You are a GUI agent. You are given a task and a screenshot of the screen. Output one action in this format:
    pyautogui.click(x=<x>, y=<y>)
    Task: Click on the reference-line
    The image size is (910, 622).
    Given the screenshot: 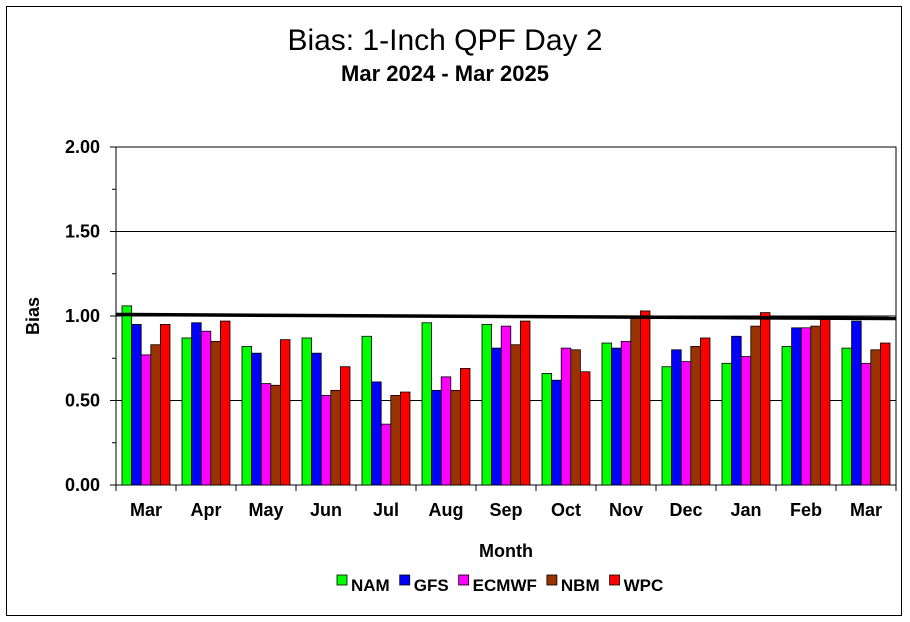 What is the action you would take?
    pyautogui.click(x=506, y=316)
    